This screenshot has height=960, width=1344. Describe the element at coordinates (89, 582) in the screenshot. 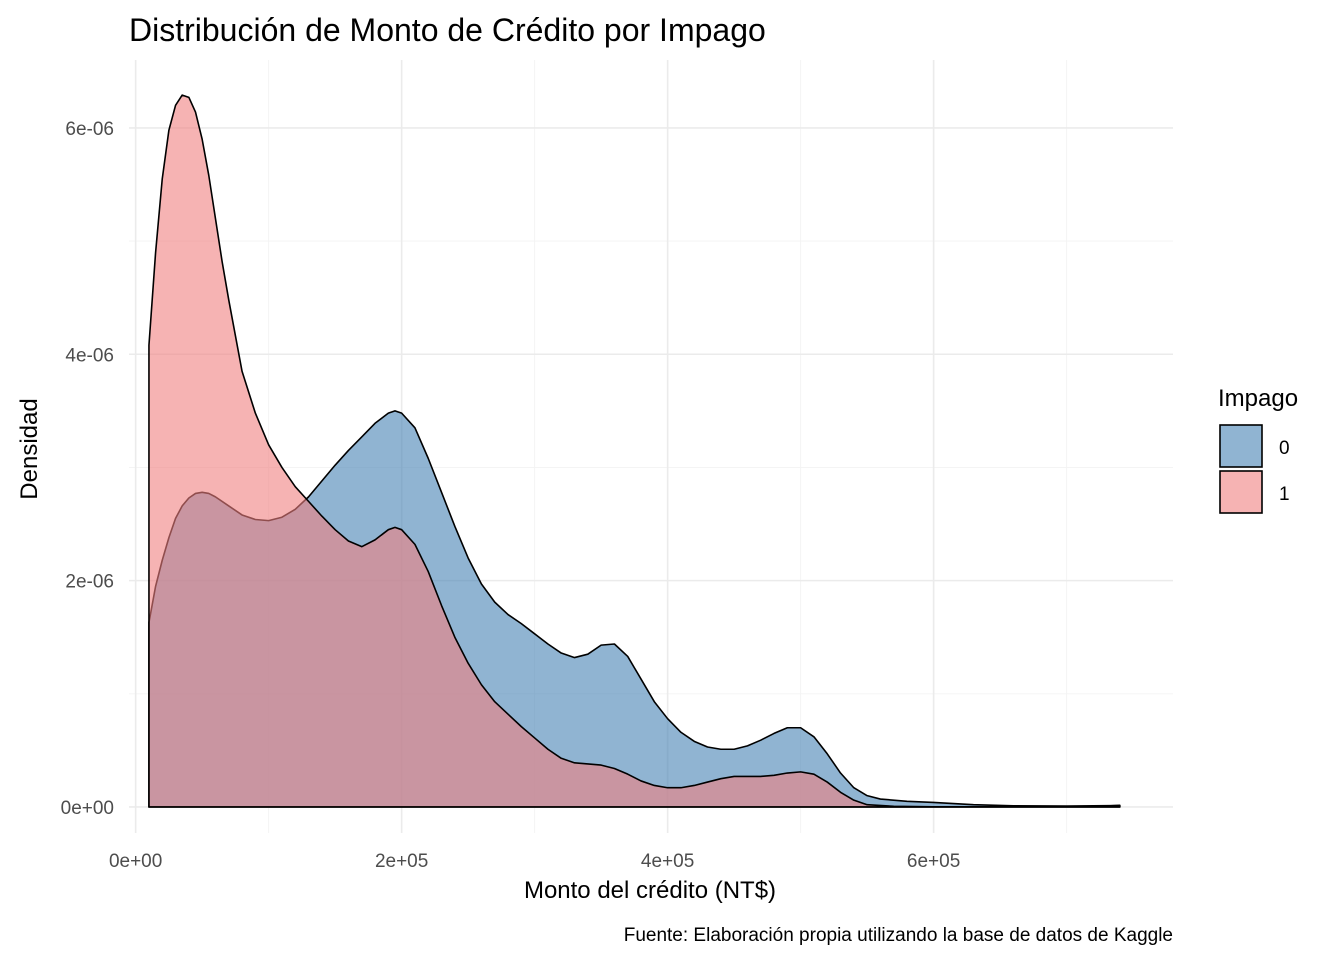

I see `y-tick-label: 2e-06` at that location.